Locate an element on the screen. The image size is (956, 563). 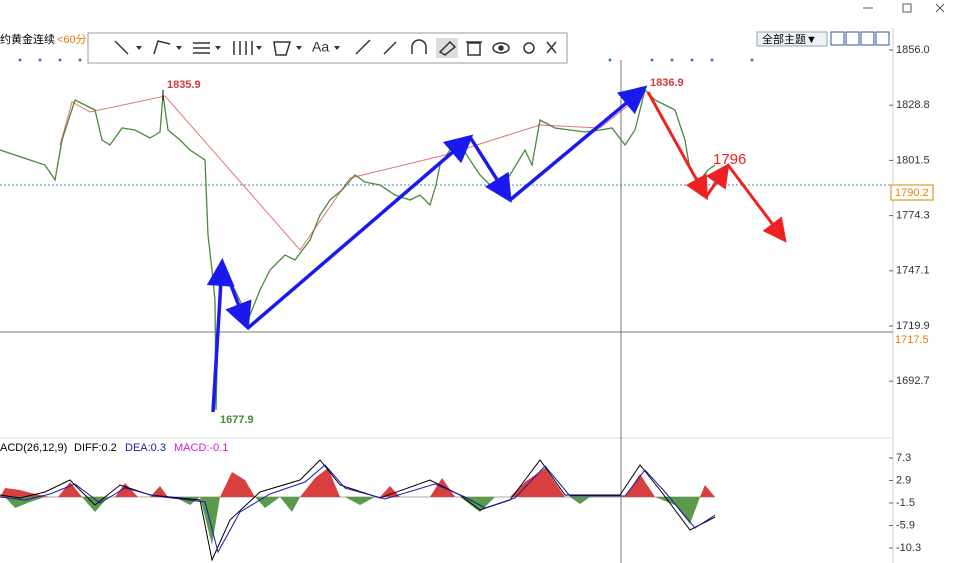
current-price-box is located at coordinates (912, 192).